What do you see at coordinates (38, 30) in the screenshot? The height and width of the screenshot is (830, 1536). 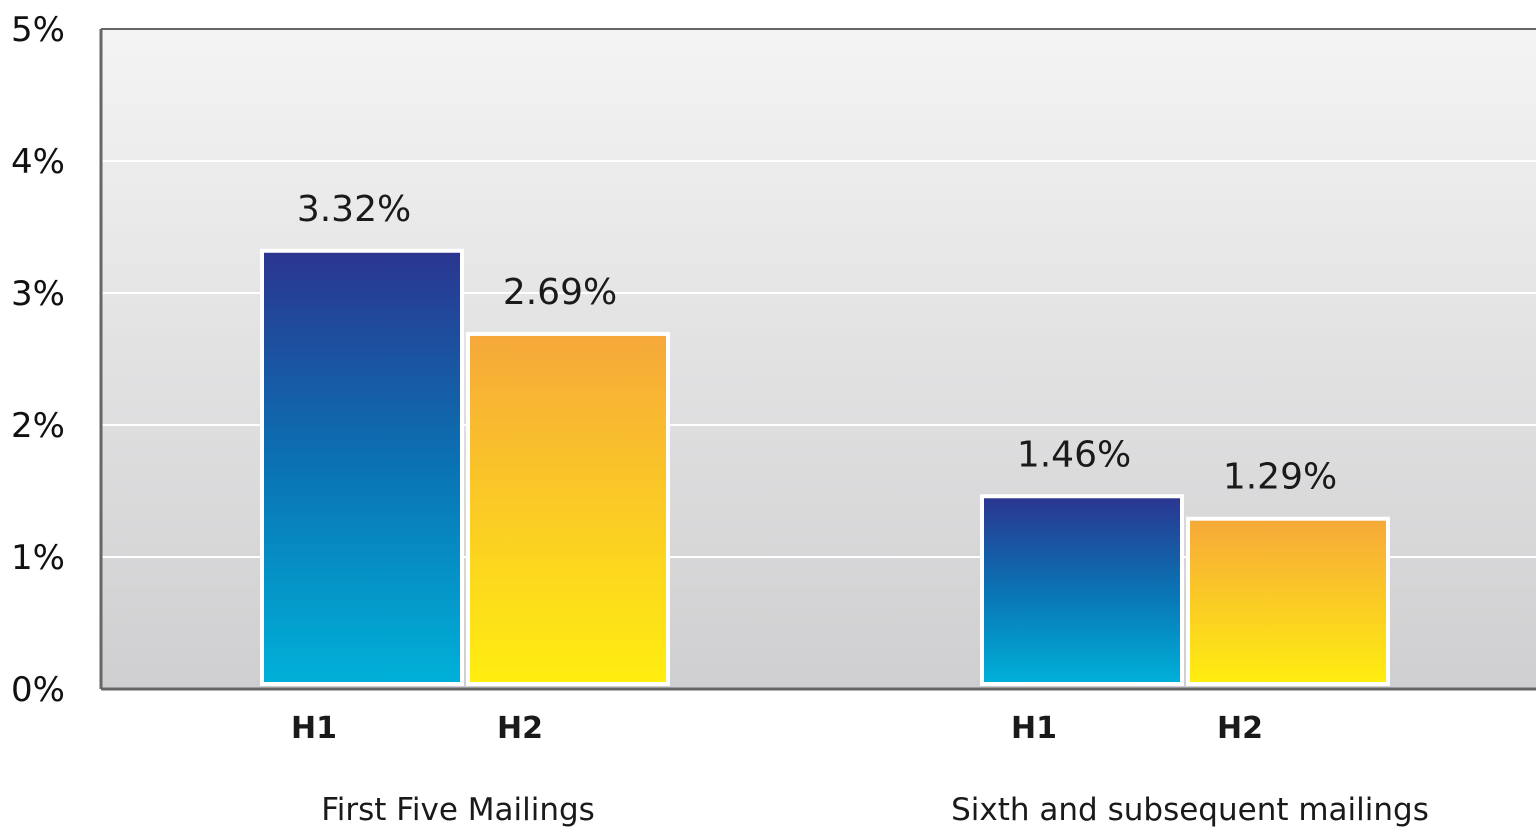 I see `y-tick-label: 5%` at bounding box center [38, 30].